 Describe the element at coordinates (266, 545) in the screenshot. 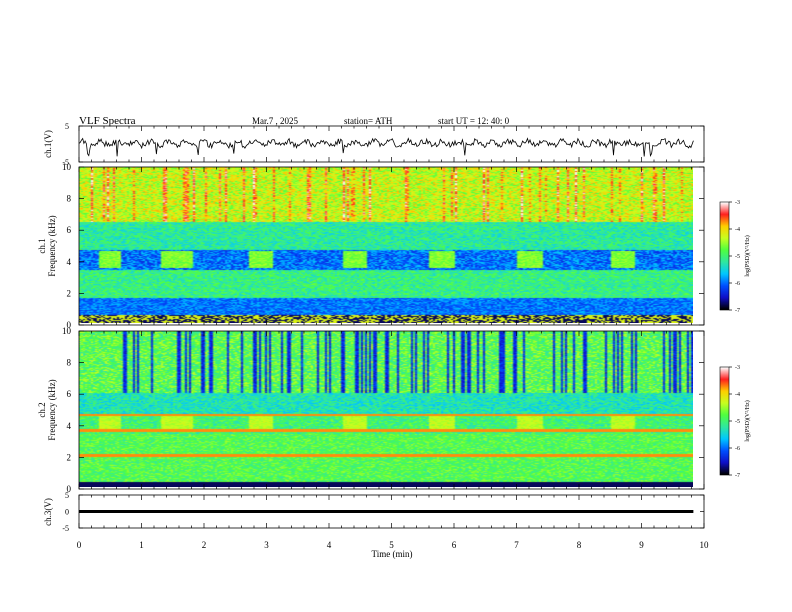

I see `x-tick-label: 3` at that location.